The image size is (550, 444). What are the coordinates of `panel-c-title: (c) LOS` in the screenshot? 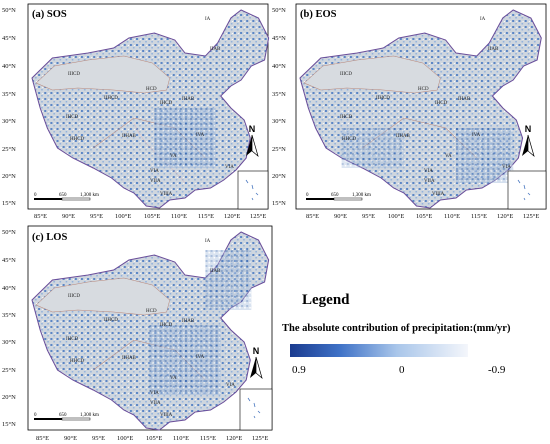 It's located at (49, 237).